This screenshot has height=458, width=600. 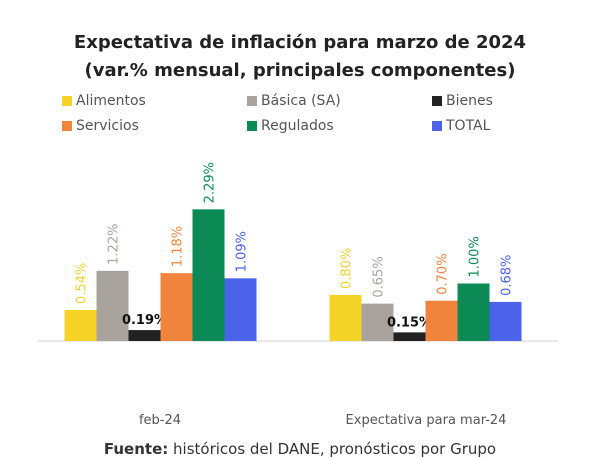 I want to click on data-label: 1.22%, so click(x=114, y=244).